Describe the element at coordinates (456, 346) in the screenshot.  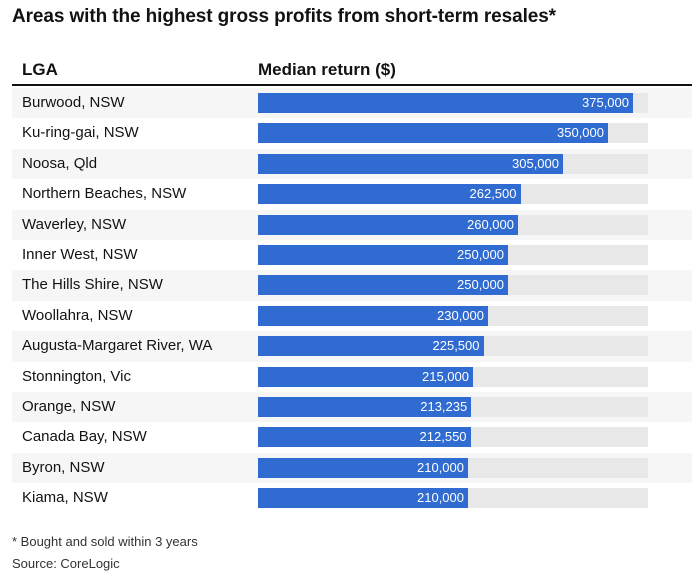
I see `bar-value-label: 225,500` at that location.